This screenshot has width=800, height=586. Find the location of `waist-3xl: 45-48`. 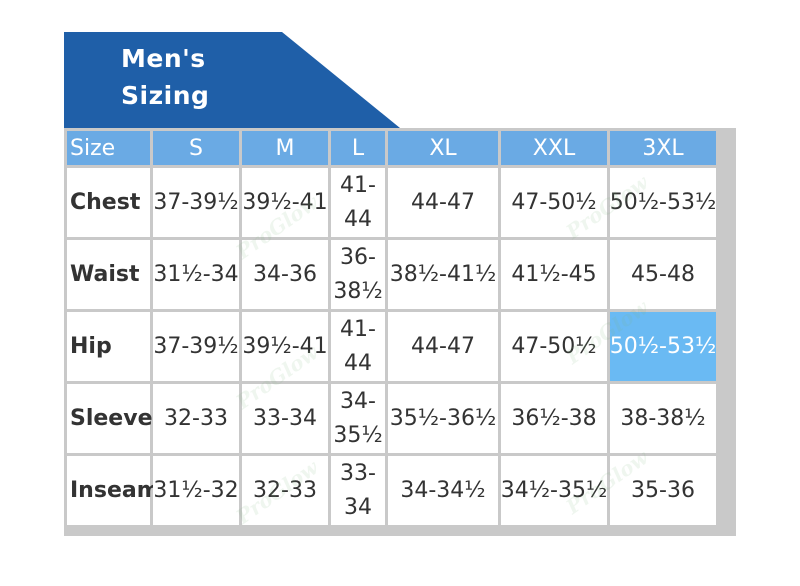

waist-3xl: 45-48 is located at coordinates (664, 276).